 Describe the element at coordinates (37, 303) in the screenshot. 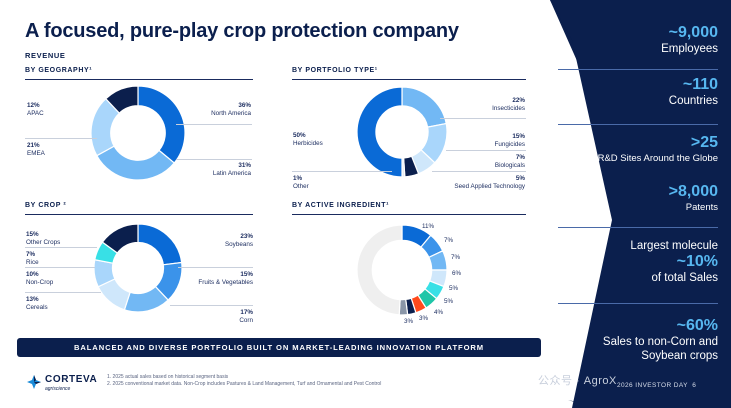

I see `crop-label-cereals: 13% Cereals` at that location.